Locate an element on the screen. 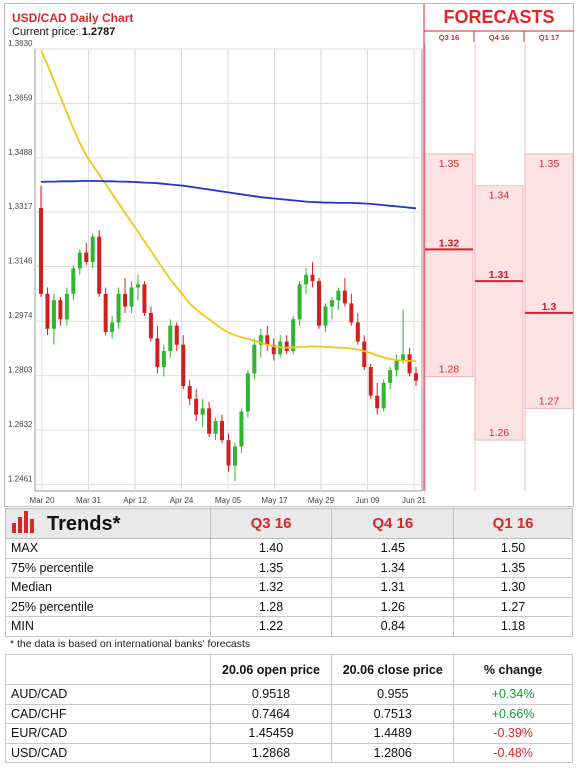  current-price: Current price: 1.2787 is located at coordinates (63, 32).